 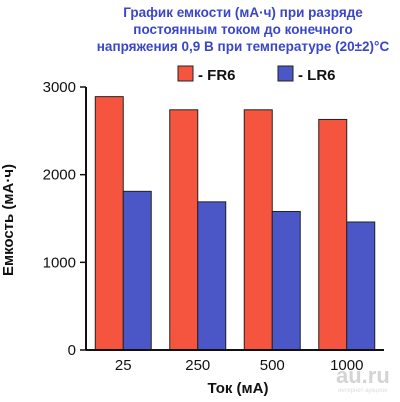 I want to click on legend-swatch-lr6, so click(x=285, y=73).